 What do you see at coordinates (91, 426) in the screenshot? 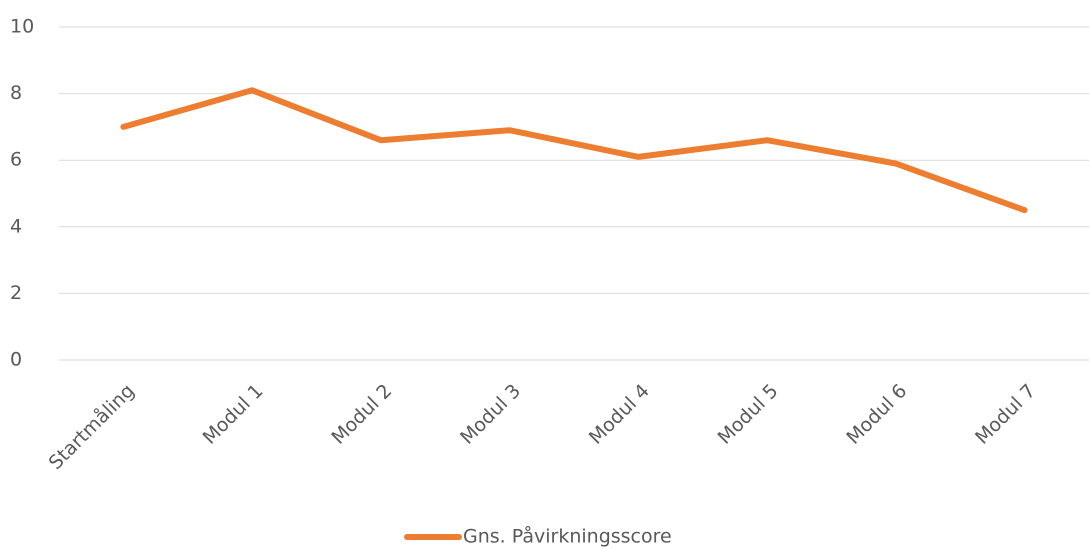
I see `x-tick-label: Startmåling` at bounding box center [91, 426].